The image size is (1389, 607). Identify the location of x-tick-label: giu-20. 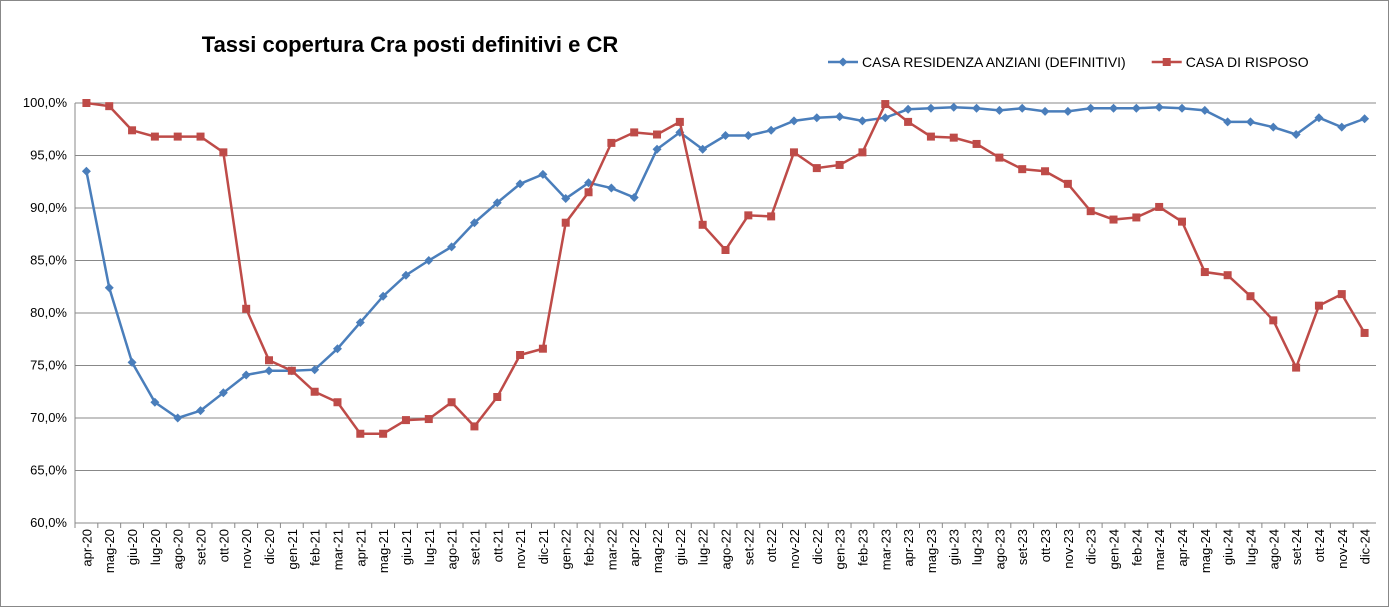
(132, 547).